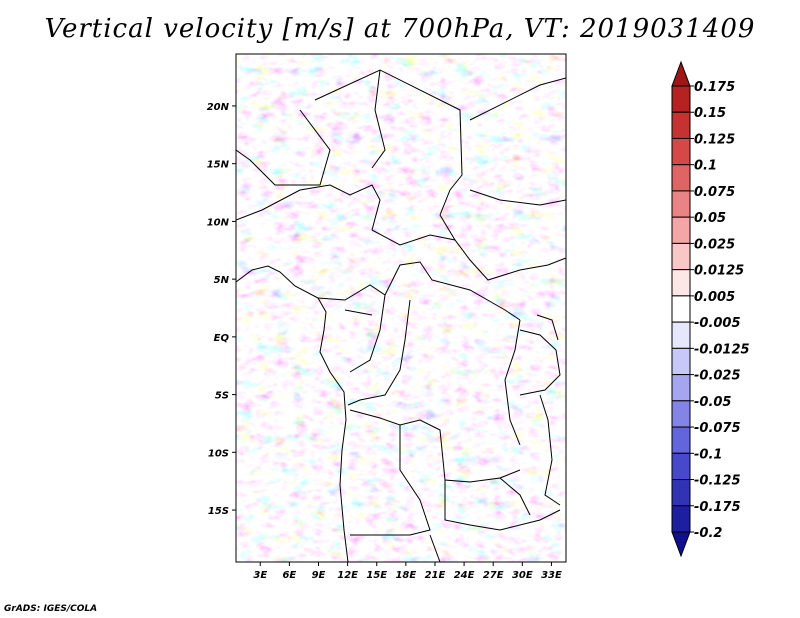  What do you see at coordinates (376, 575) in the screenshot?
I see `lon-tick-label: 15E` at bounding box center [376, 575].